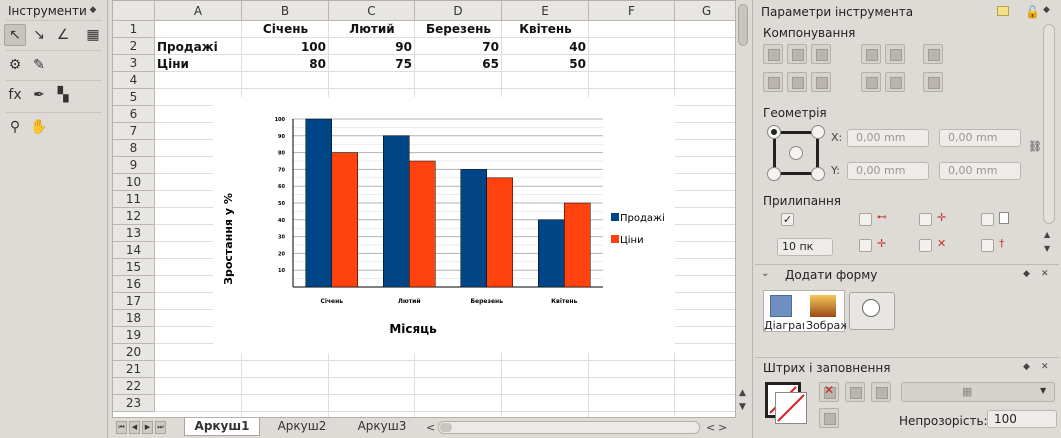 This screenshot has height=438, width=1061. I want to click on row-header: 16, so click(134, 284).